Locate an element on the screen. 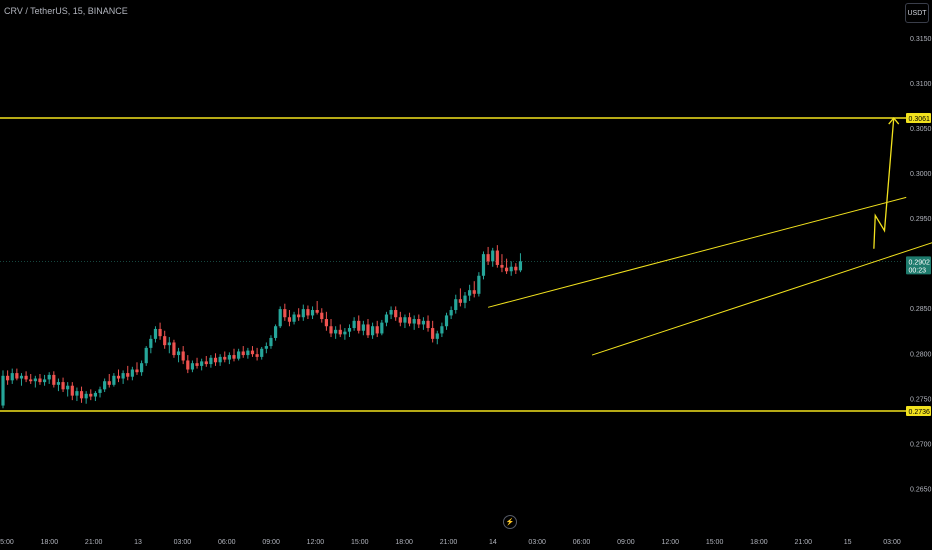  y-tick-label: 0.2700 is located at coordinates (921, 444).